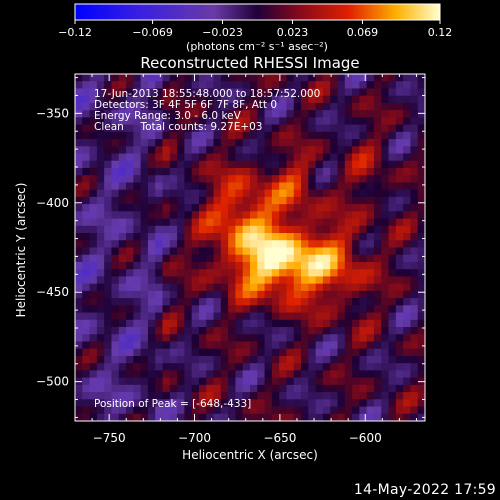 The image size is (500, 500). I want to click on colorbar-label: (photons cm⁻² s⁻¹ asec⁻²), so click(257, 46).